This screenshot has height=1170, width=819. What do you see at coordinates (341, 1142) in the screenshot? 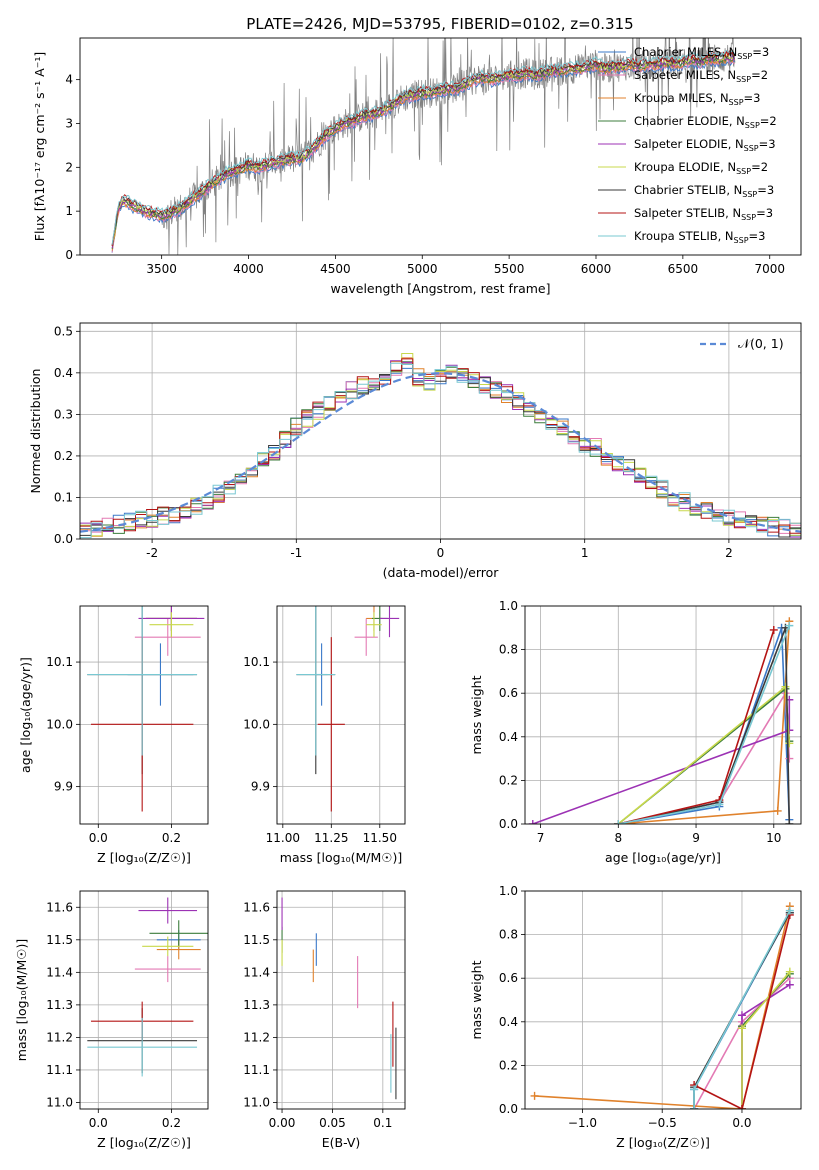
I see `x-axis-label: E(B-V)` at bounding box center [341, 1142].